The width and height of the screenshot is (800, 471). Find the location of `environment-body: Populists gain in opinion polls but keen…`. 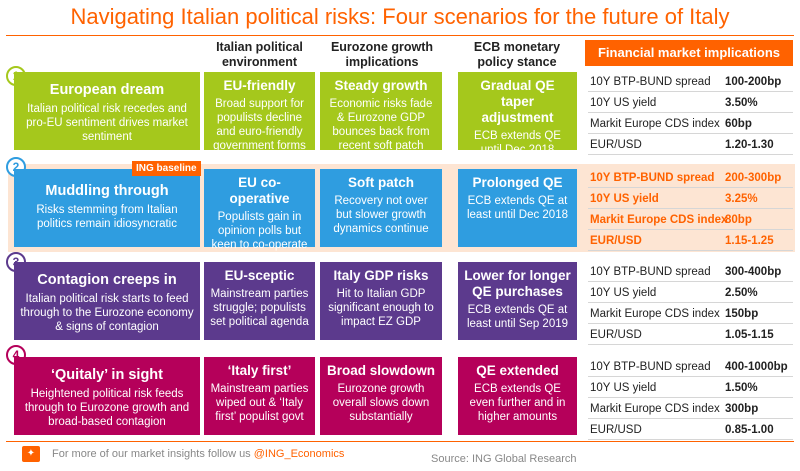

environment-body: Populists gain in opinion polls but keen… is located at coordinates (259, 231).